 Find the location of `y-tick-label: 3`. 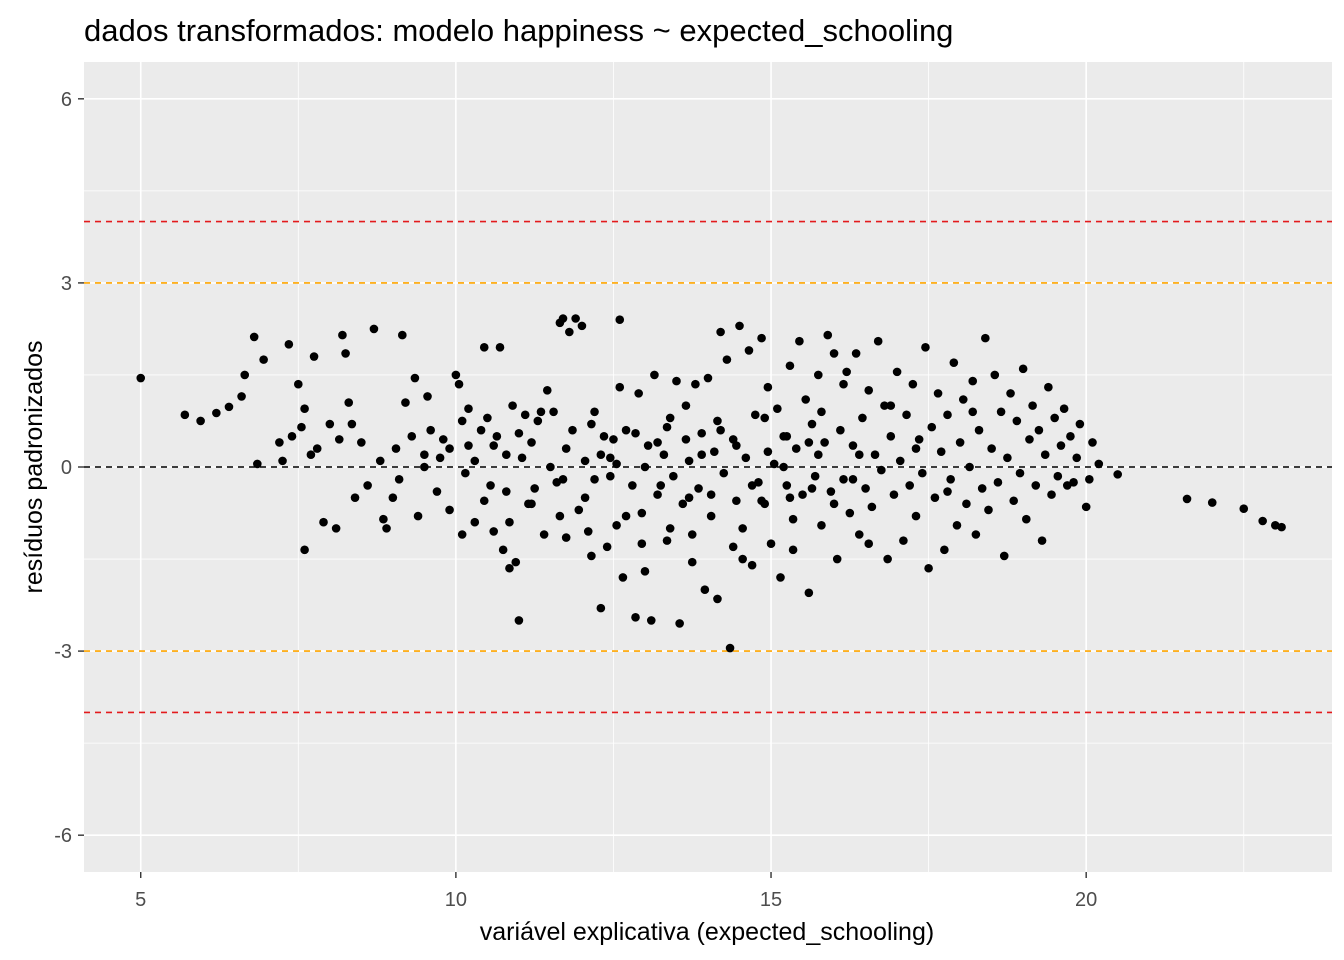

y-tick-label: 3 is located at coordinates (66, 284).